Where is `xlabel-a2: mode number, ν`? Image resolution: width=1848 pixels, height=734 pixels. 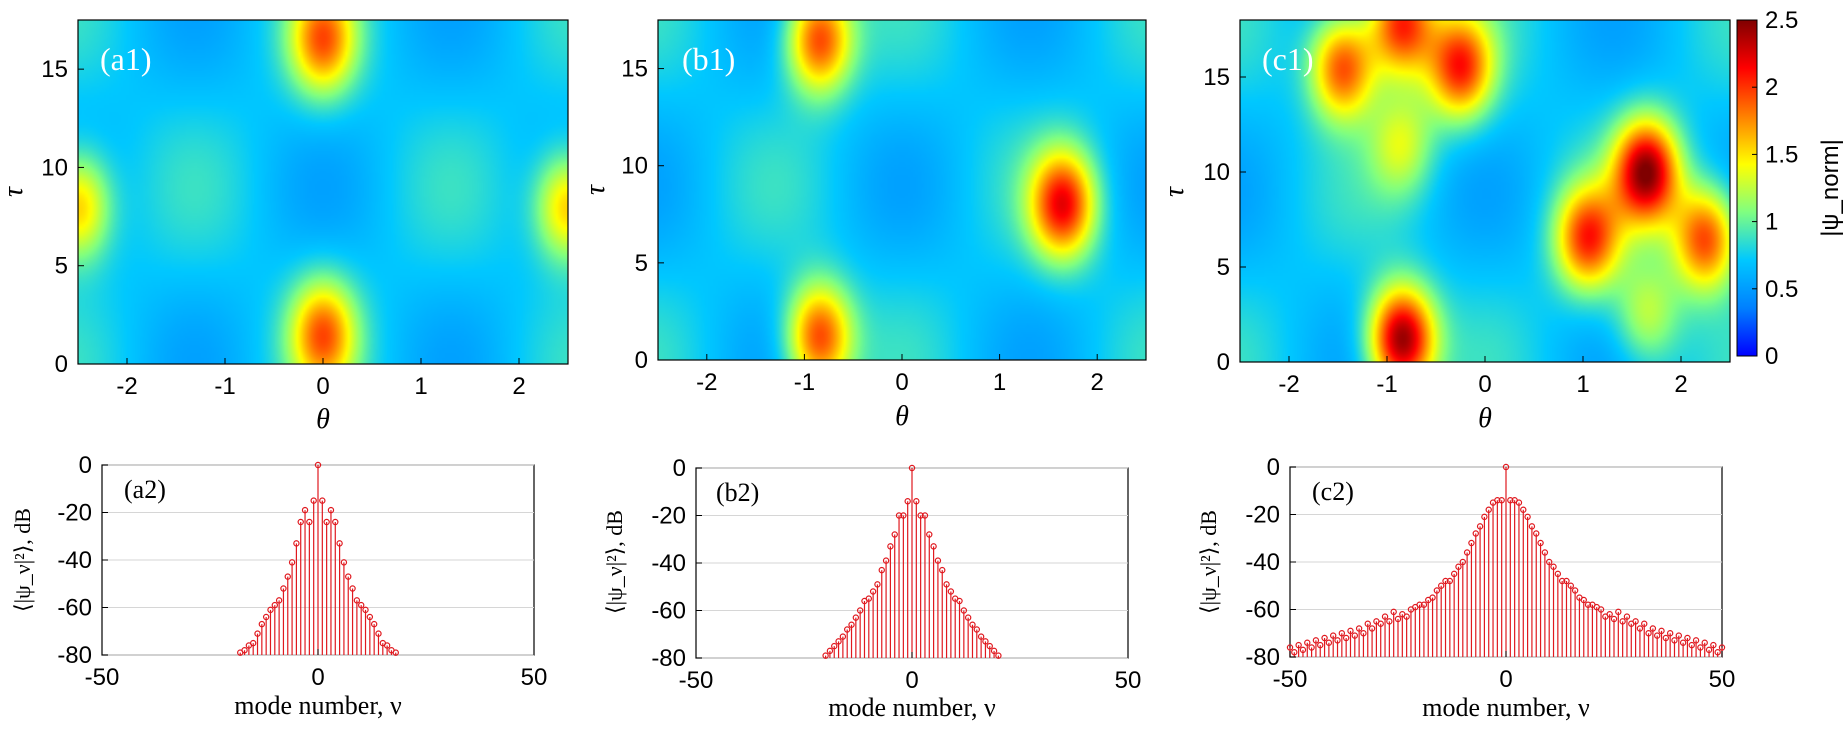
xlabel-a2: mode number, ν is located at coordinates (318, 705).